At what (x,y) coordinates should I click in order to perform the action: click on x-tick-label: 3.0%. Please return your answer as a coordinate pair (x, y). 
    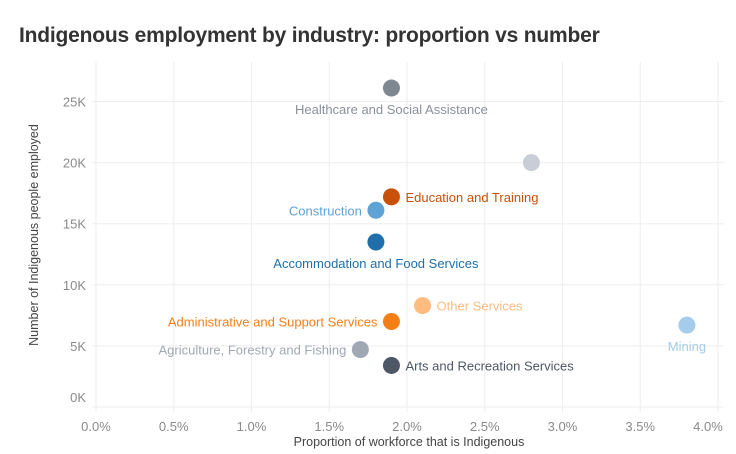
    Looking at the image, I should click on (563, 426).